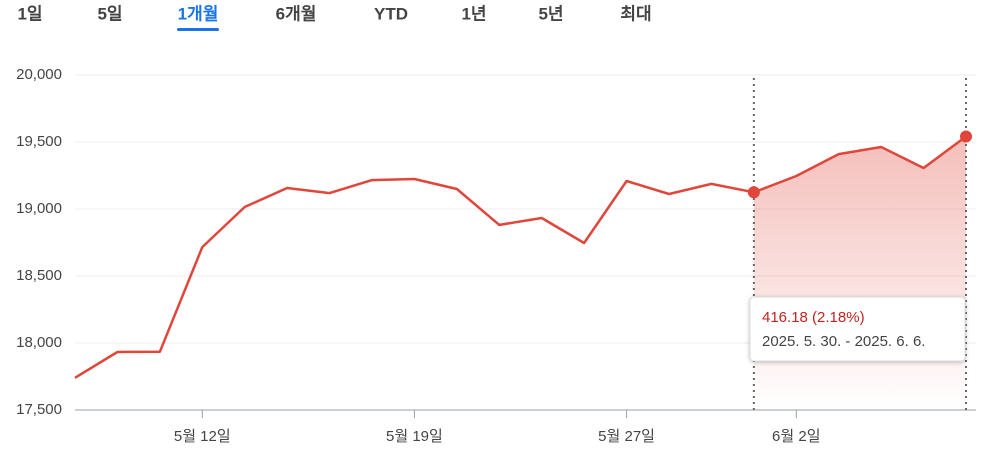 The width and height of the screenshot is (987, 454). What do you see at coordinates (39, 409) in the screenshot?
I see `y-tick-label: 17,500` at bounding box center [39, 409].